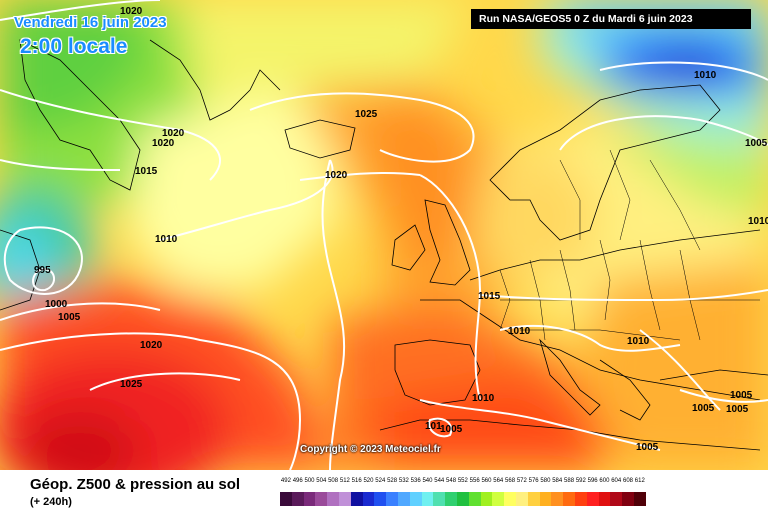  I want to click on forecast-date: Vendredi 16 juin 2023, so click(90, 22).